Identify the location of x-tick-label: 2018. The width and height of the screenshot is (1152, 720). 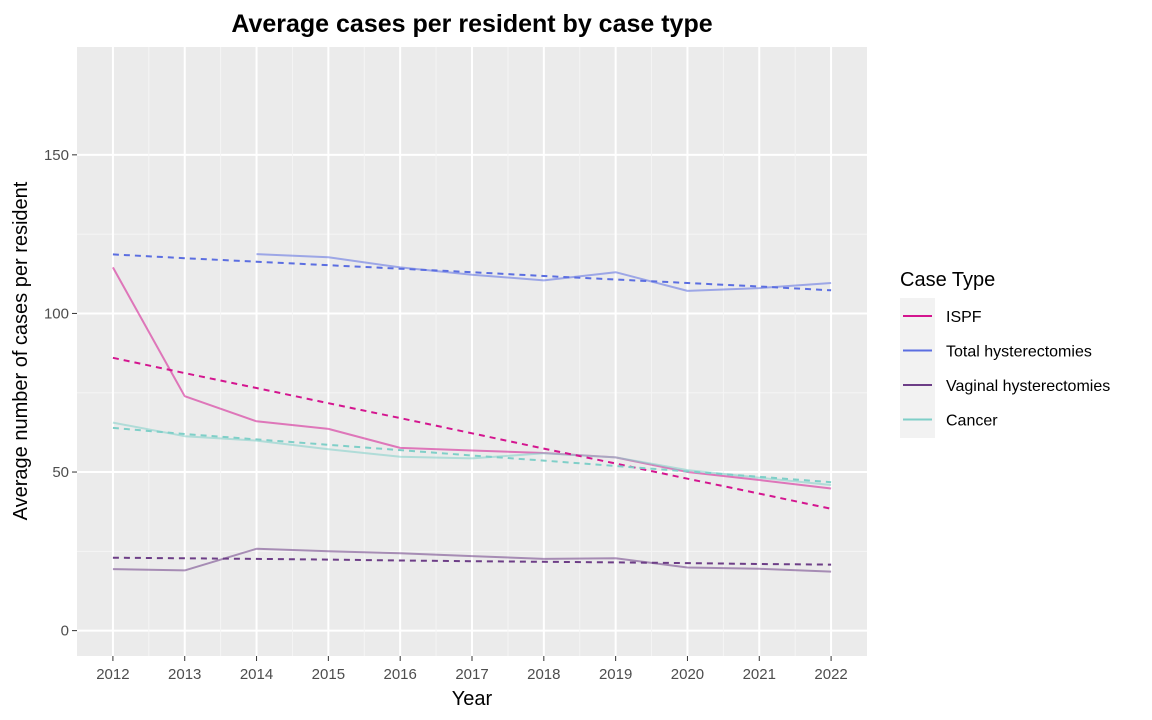
(543, 674).